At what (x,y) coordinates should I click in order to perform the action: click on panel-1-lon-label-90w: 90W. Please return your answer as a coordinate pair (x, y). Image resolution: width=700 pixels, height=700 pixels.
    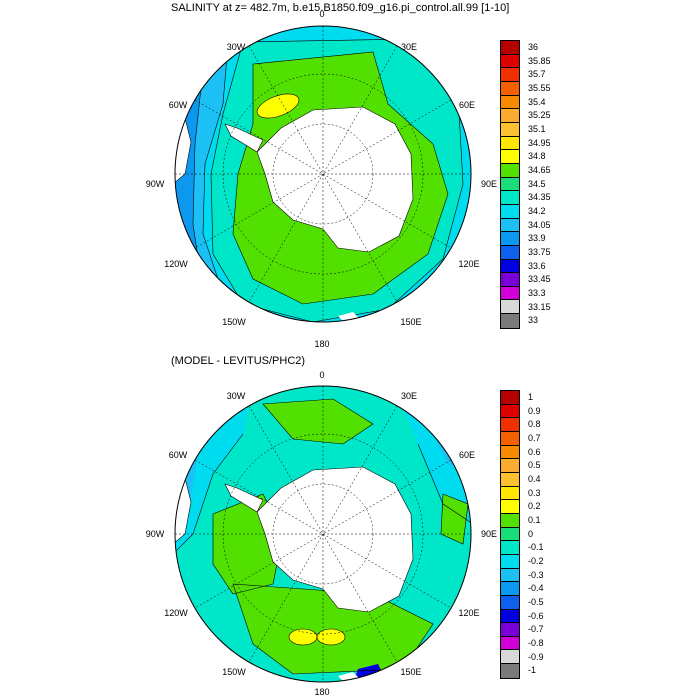
    Looking at the image, I should click on (155, 184).